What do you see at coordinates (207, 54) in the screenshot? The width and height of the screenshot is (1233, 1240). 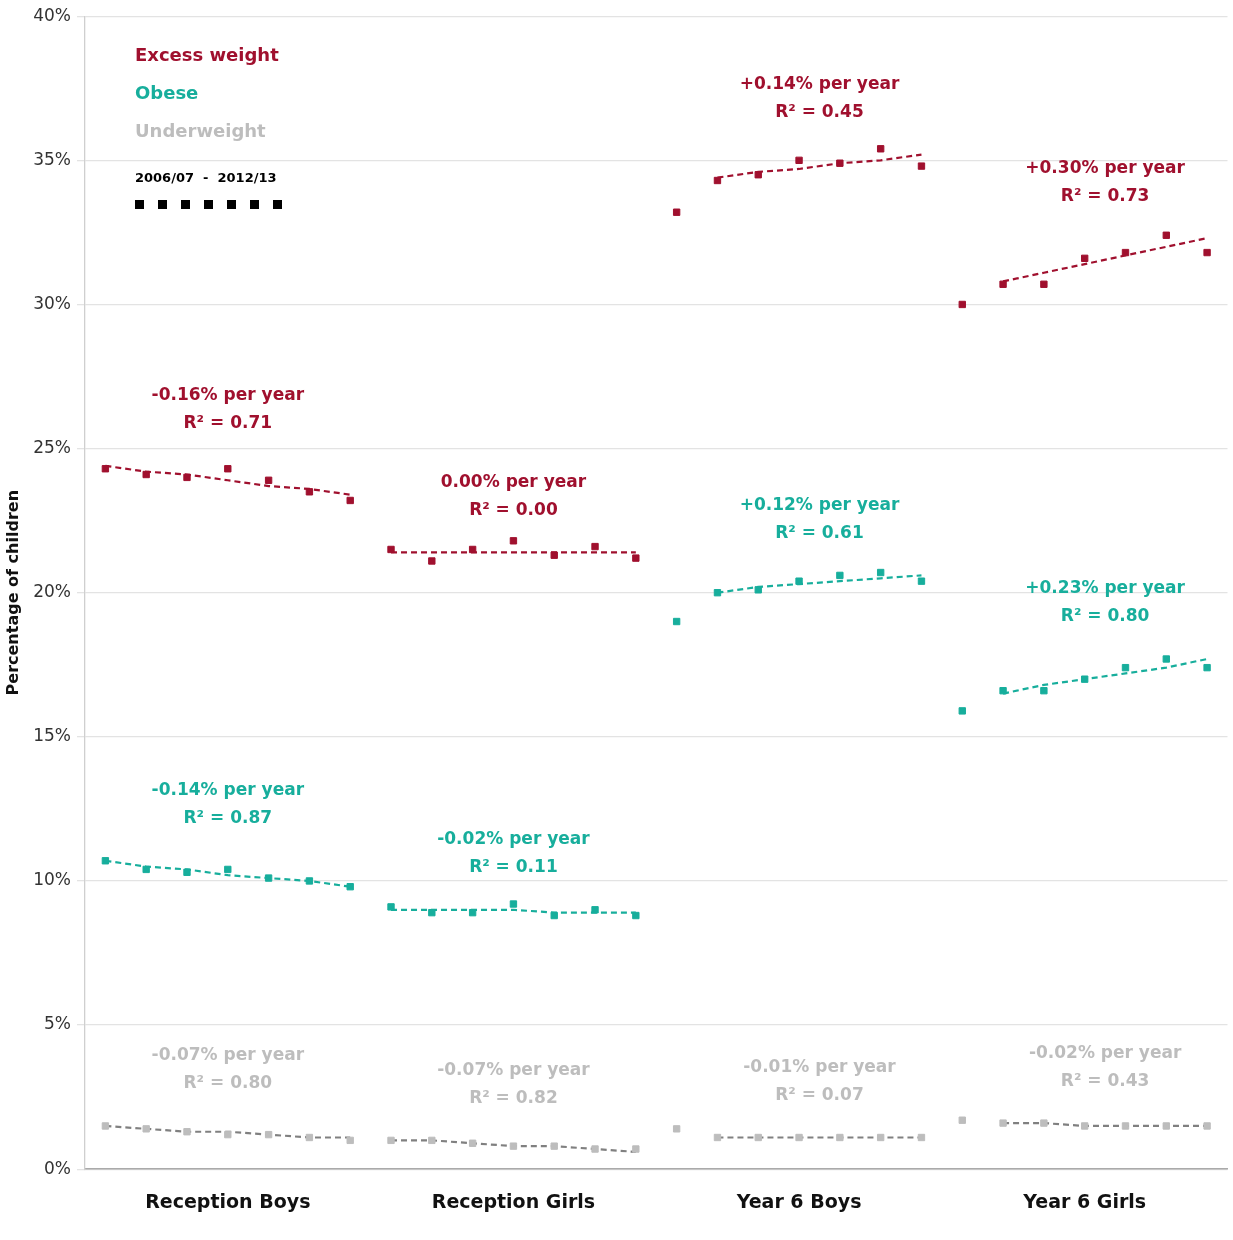 I see `text: Excess weight` at bounding box center [207, 54].